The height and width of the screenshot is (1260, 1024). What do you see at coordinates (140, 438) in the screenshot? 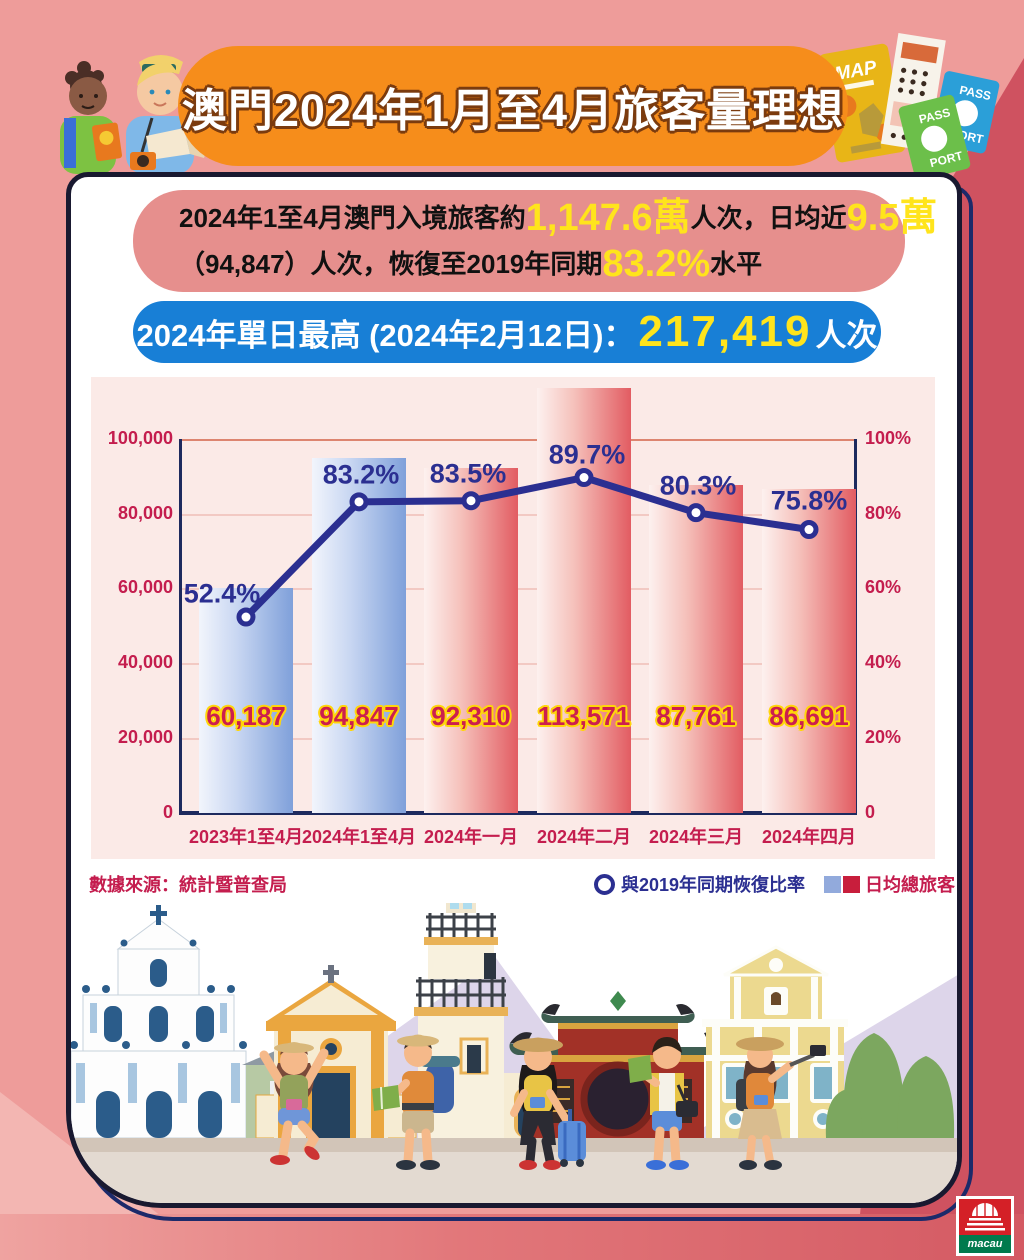
I see `y-axis-tick-left: 100,000` at bounding box center [140, 438].